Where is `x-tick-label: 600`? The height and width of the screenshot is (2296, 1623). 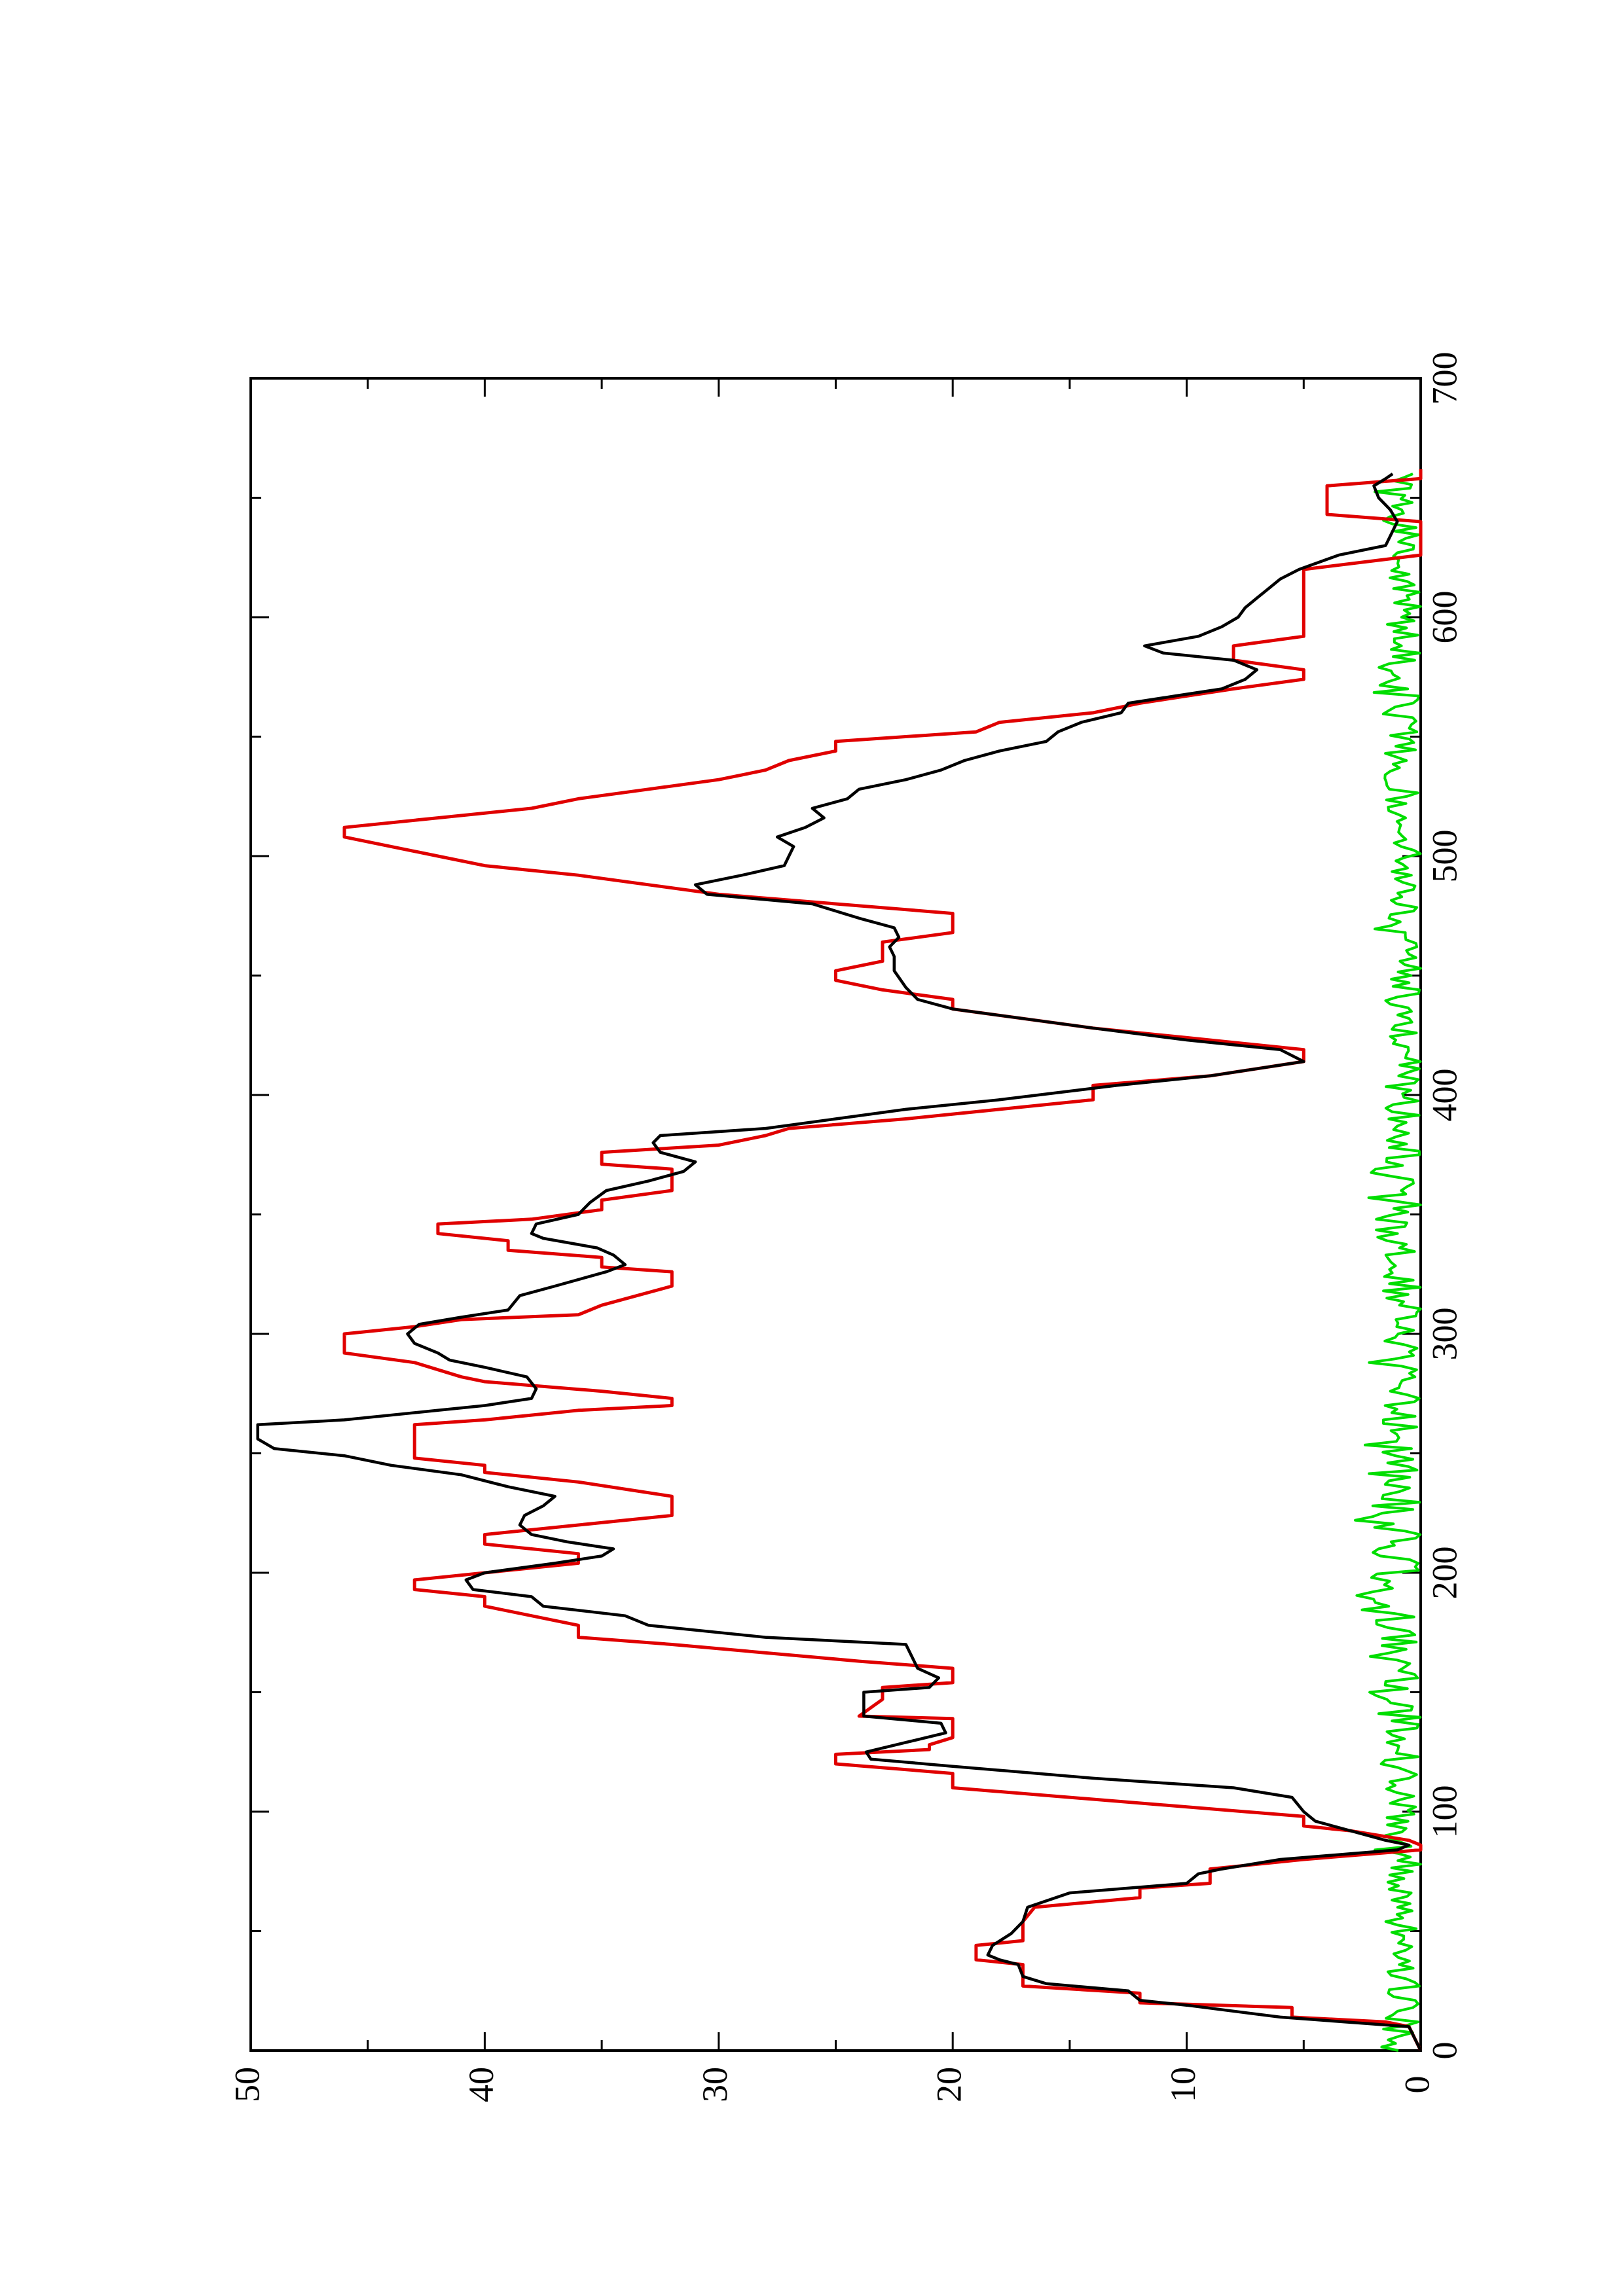
x-tick-label: 600 is located at coordinates (1444, 617).